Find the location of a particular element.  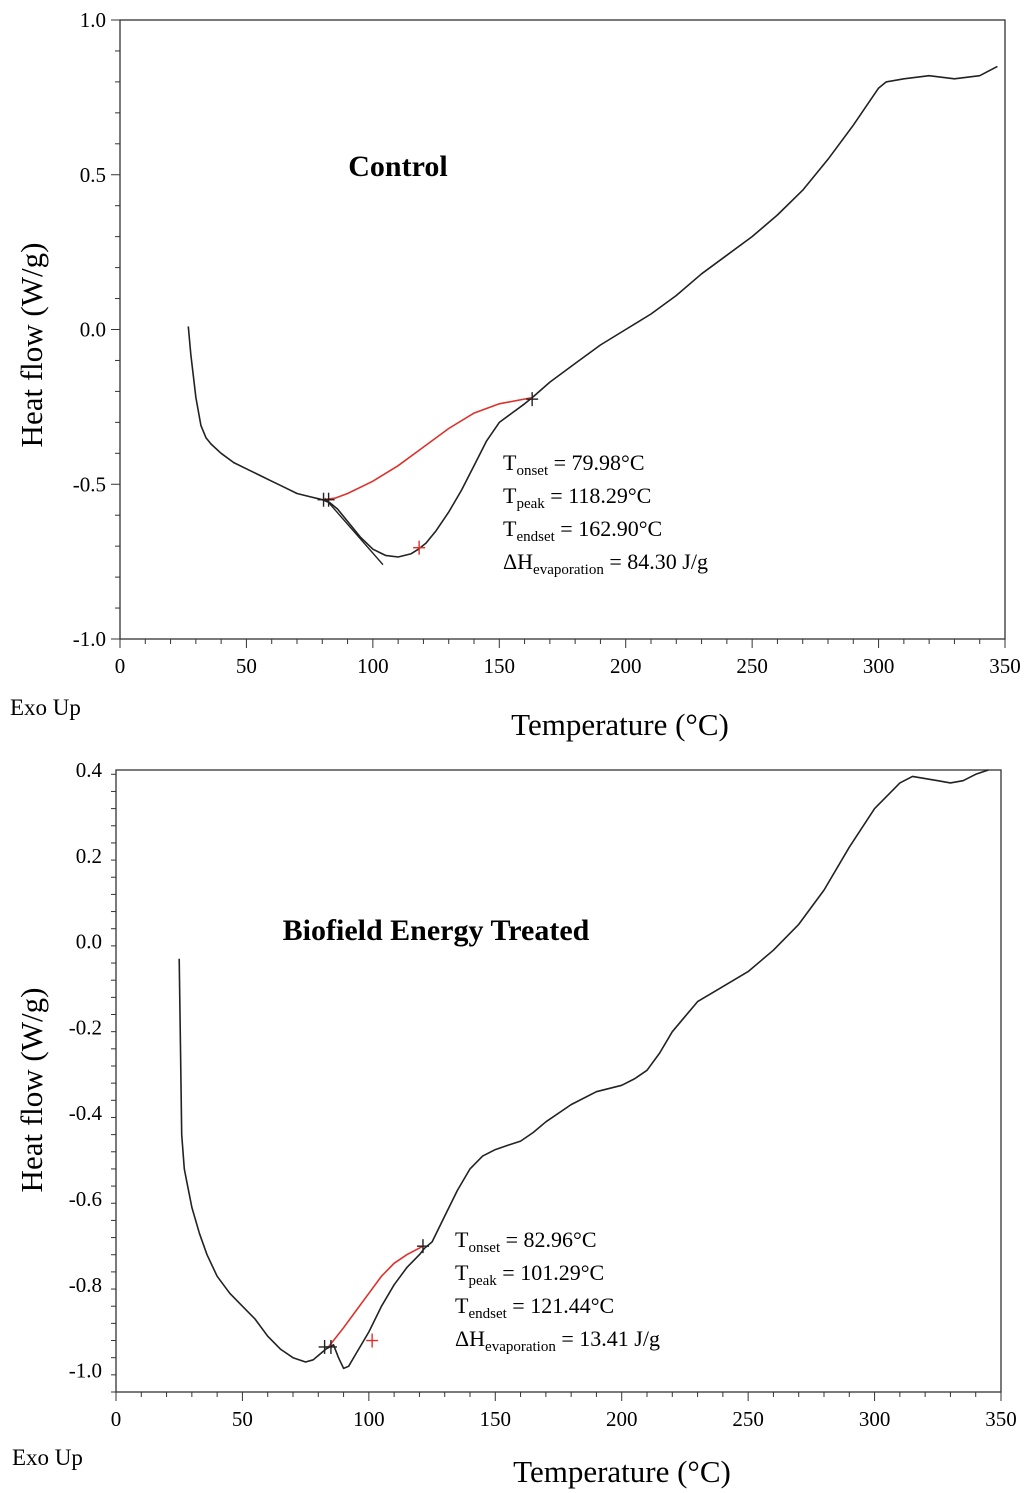

y-tick-label: -0.5 is located at coordinates (89, 484).